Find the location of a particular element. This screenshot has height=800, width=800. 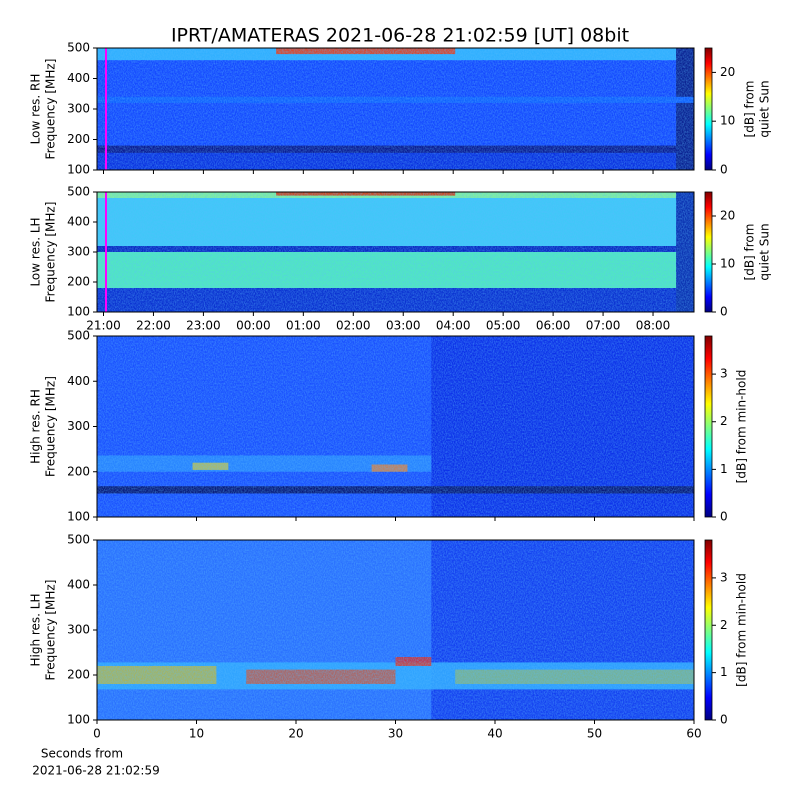

x-tick-label: 06:00 is located at coordinates (553, 326).